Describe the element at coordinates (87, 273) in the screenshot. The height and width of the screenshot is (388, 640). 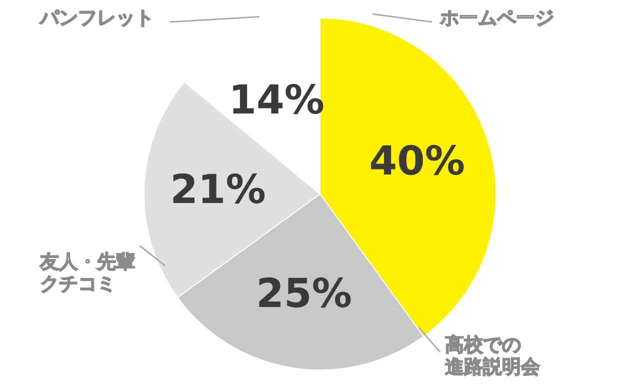
I see `slice-label: 友人・先輩クチコミ` at that location.